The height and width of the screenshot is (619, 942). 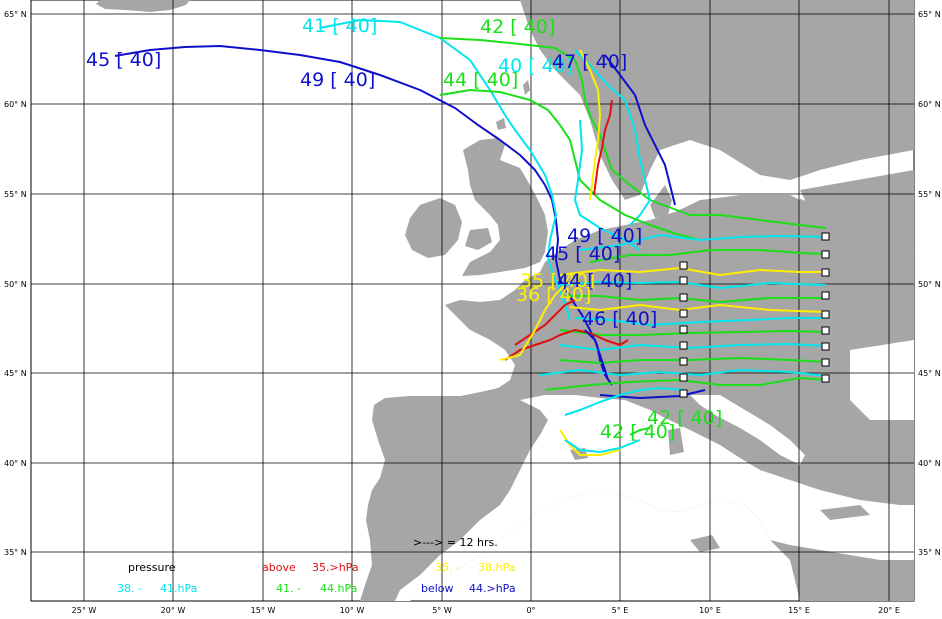 I want to click on lon-label: 15° E, so click(x=799, y=610).